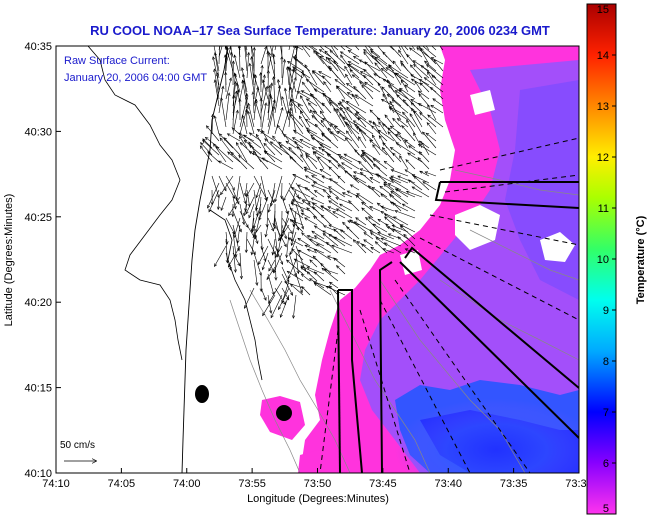  What do you see at coordinates (603, 10) in the screenshot?
I see `colorbar-tick-label: 15` at bounding box center [603, 10].